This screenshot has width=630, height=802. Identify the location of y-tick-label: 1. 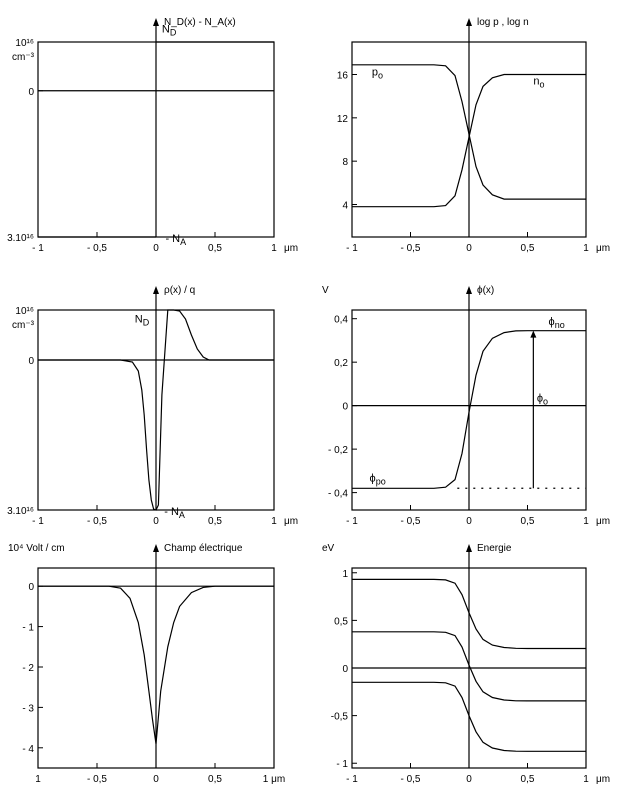
(345, 574).